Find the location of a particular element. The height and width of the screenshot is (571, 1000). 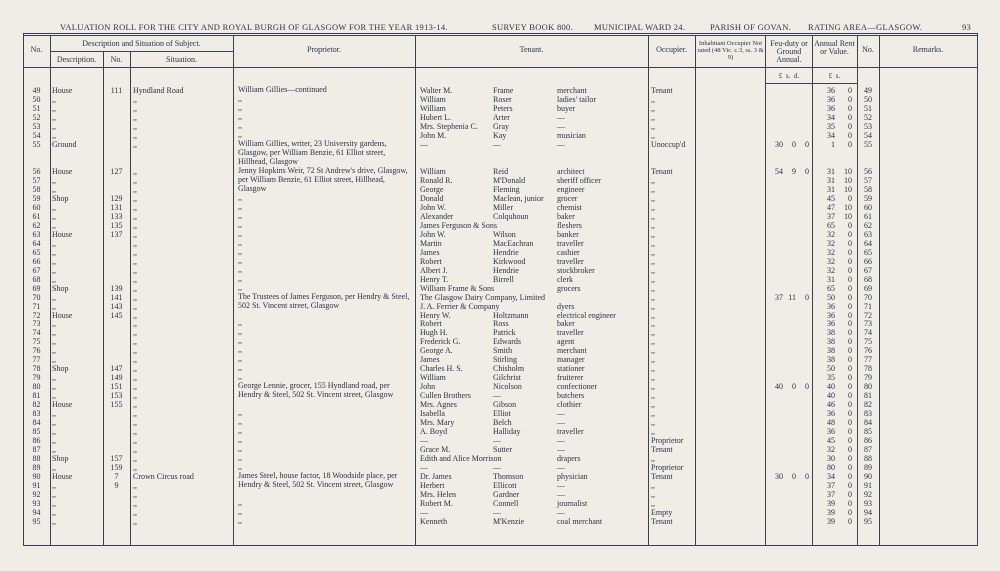

tenant-first: — is located at coordinates (424, 512).